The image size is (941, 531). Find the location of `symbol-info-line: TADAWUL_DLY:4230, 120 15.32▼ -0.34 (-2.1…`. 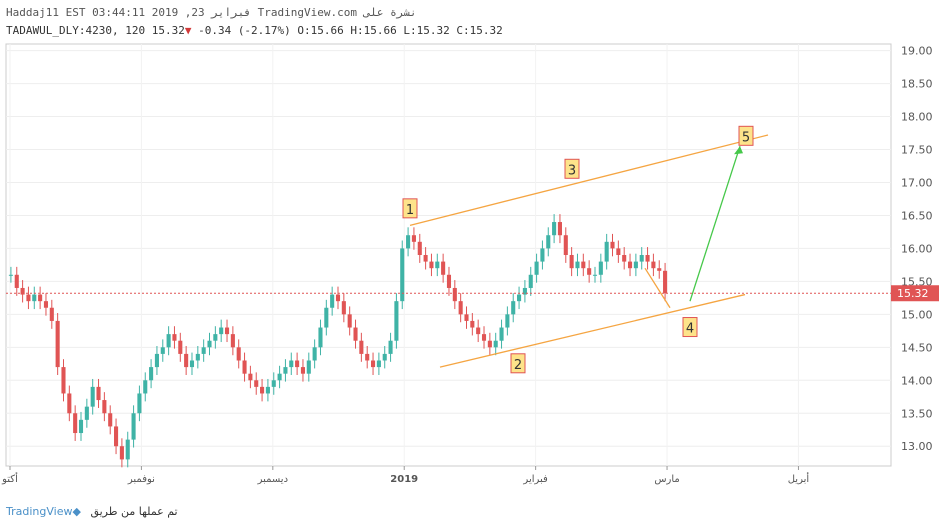

symbol-info-line: TADAWUL_DLY:4230, 120 15.32▼ -0.34 (-2.1… is located at coordinates (254, 30).